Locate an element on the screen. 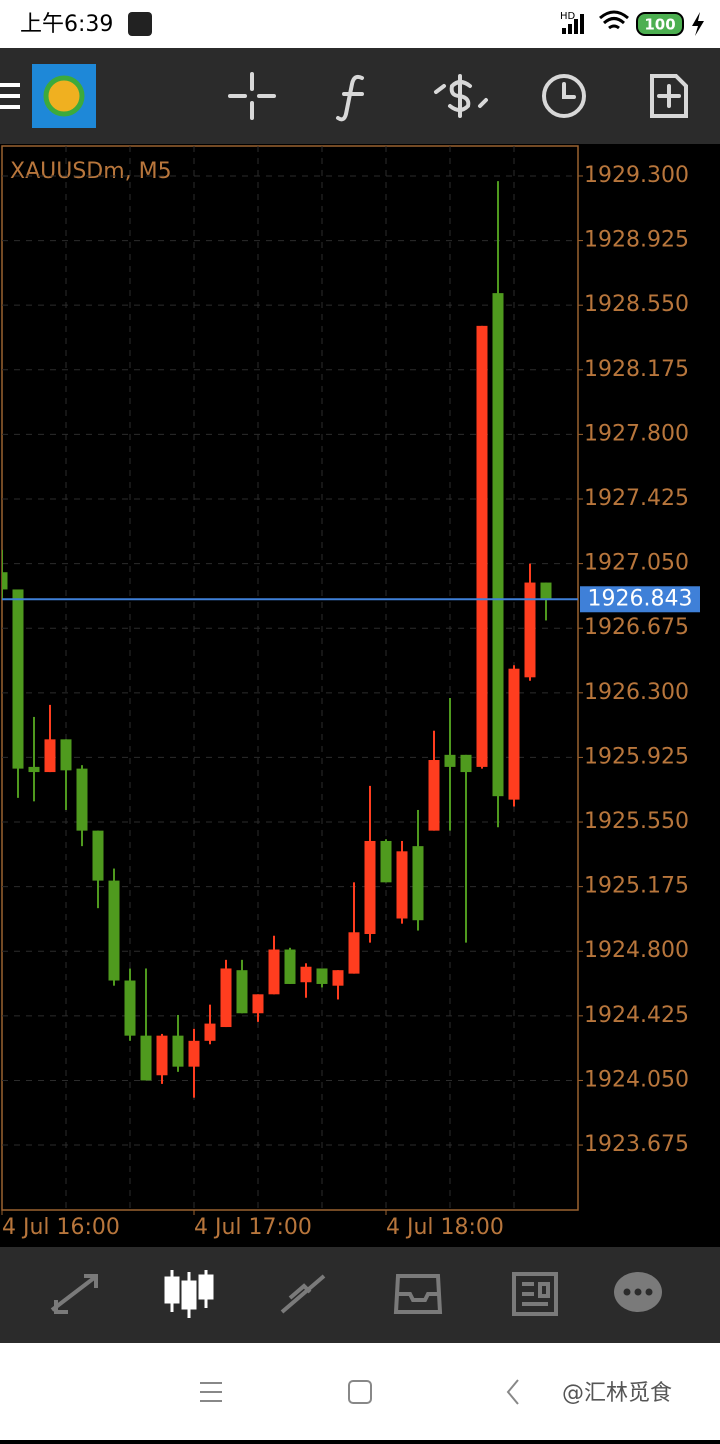 The width and height of the screenshot is (720, 1444). y-tick-label: 1925.175 is located at coordinates (636, 886).